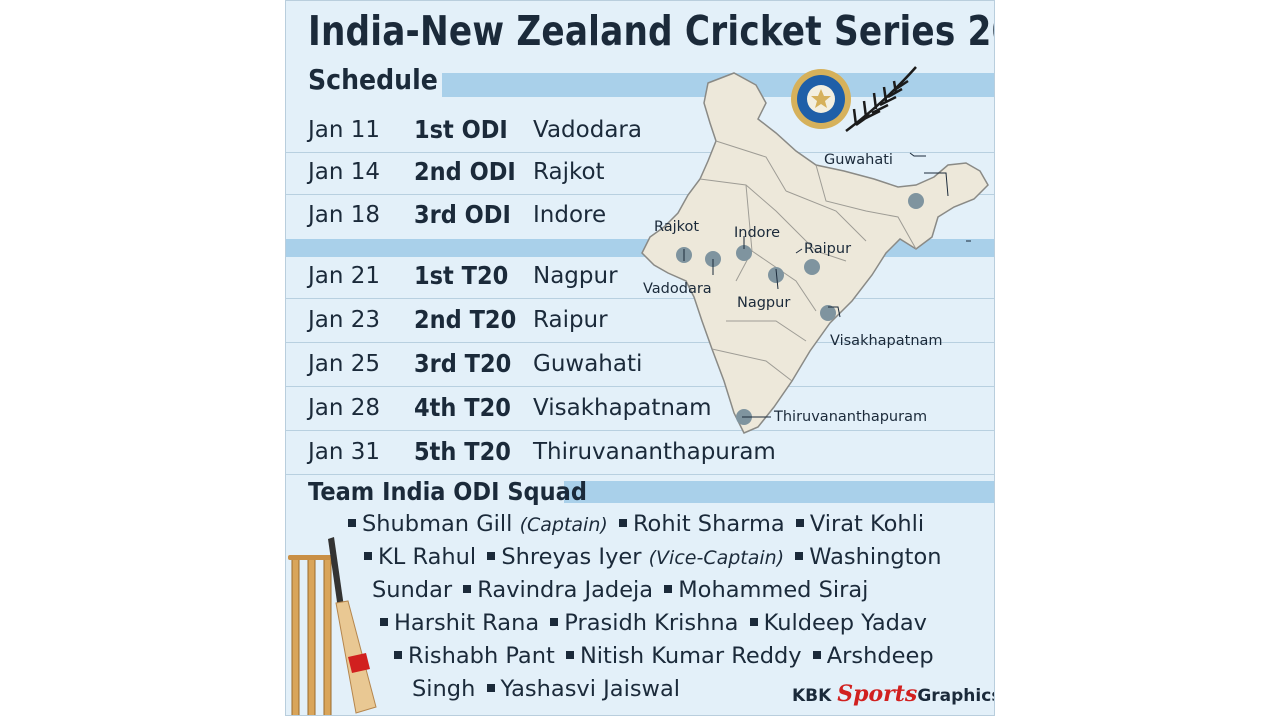 The width and height of the screenshot is (1280, 720). What do you see at coordinates (462, 214) in the screenshot?
I see `match-name: 3rd ODI` at bounding box center [462, 214].